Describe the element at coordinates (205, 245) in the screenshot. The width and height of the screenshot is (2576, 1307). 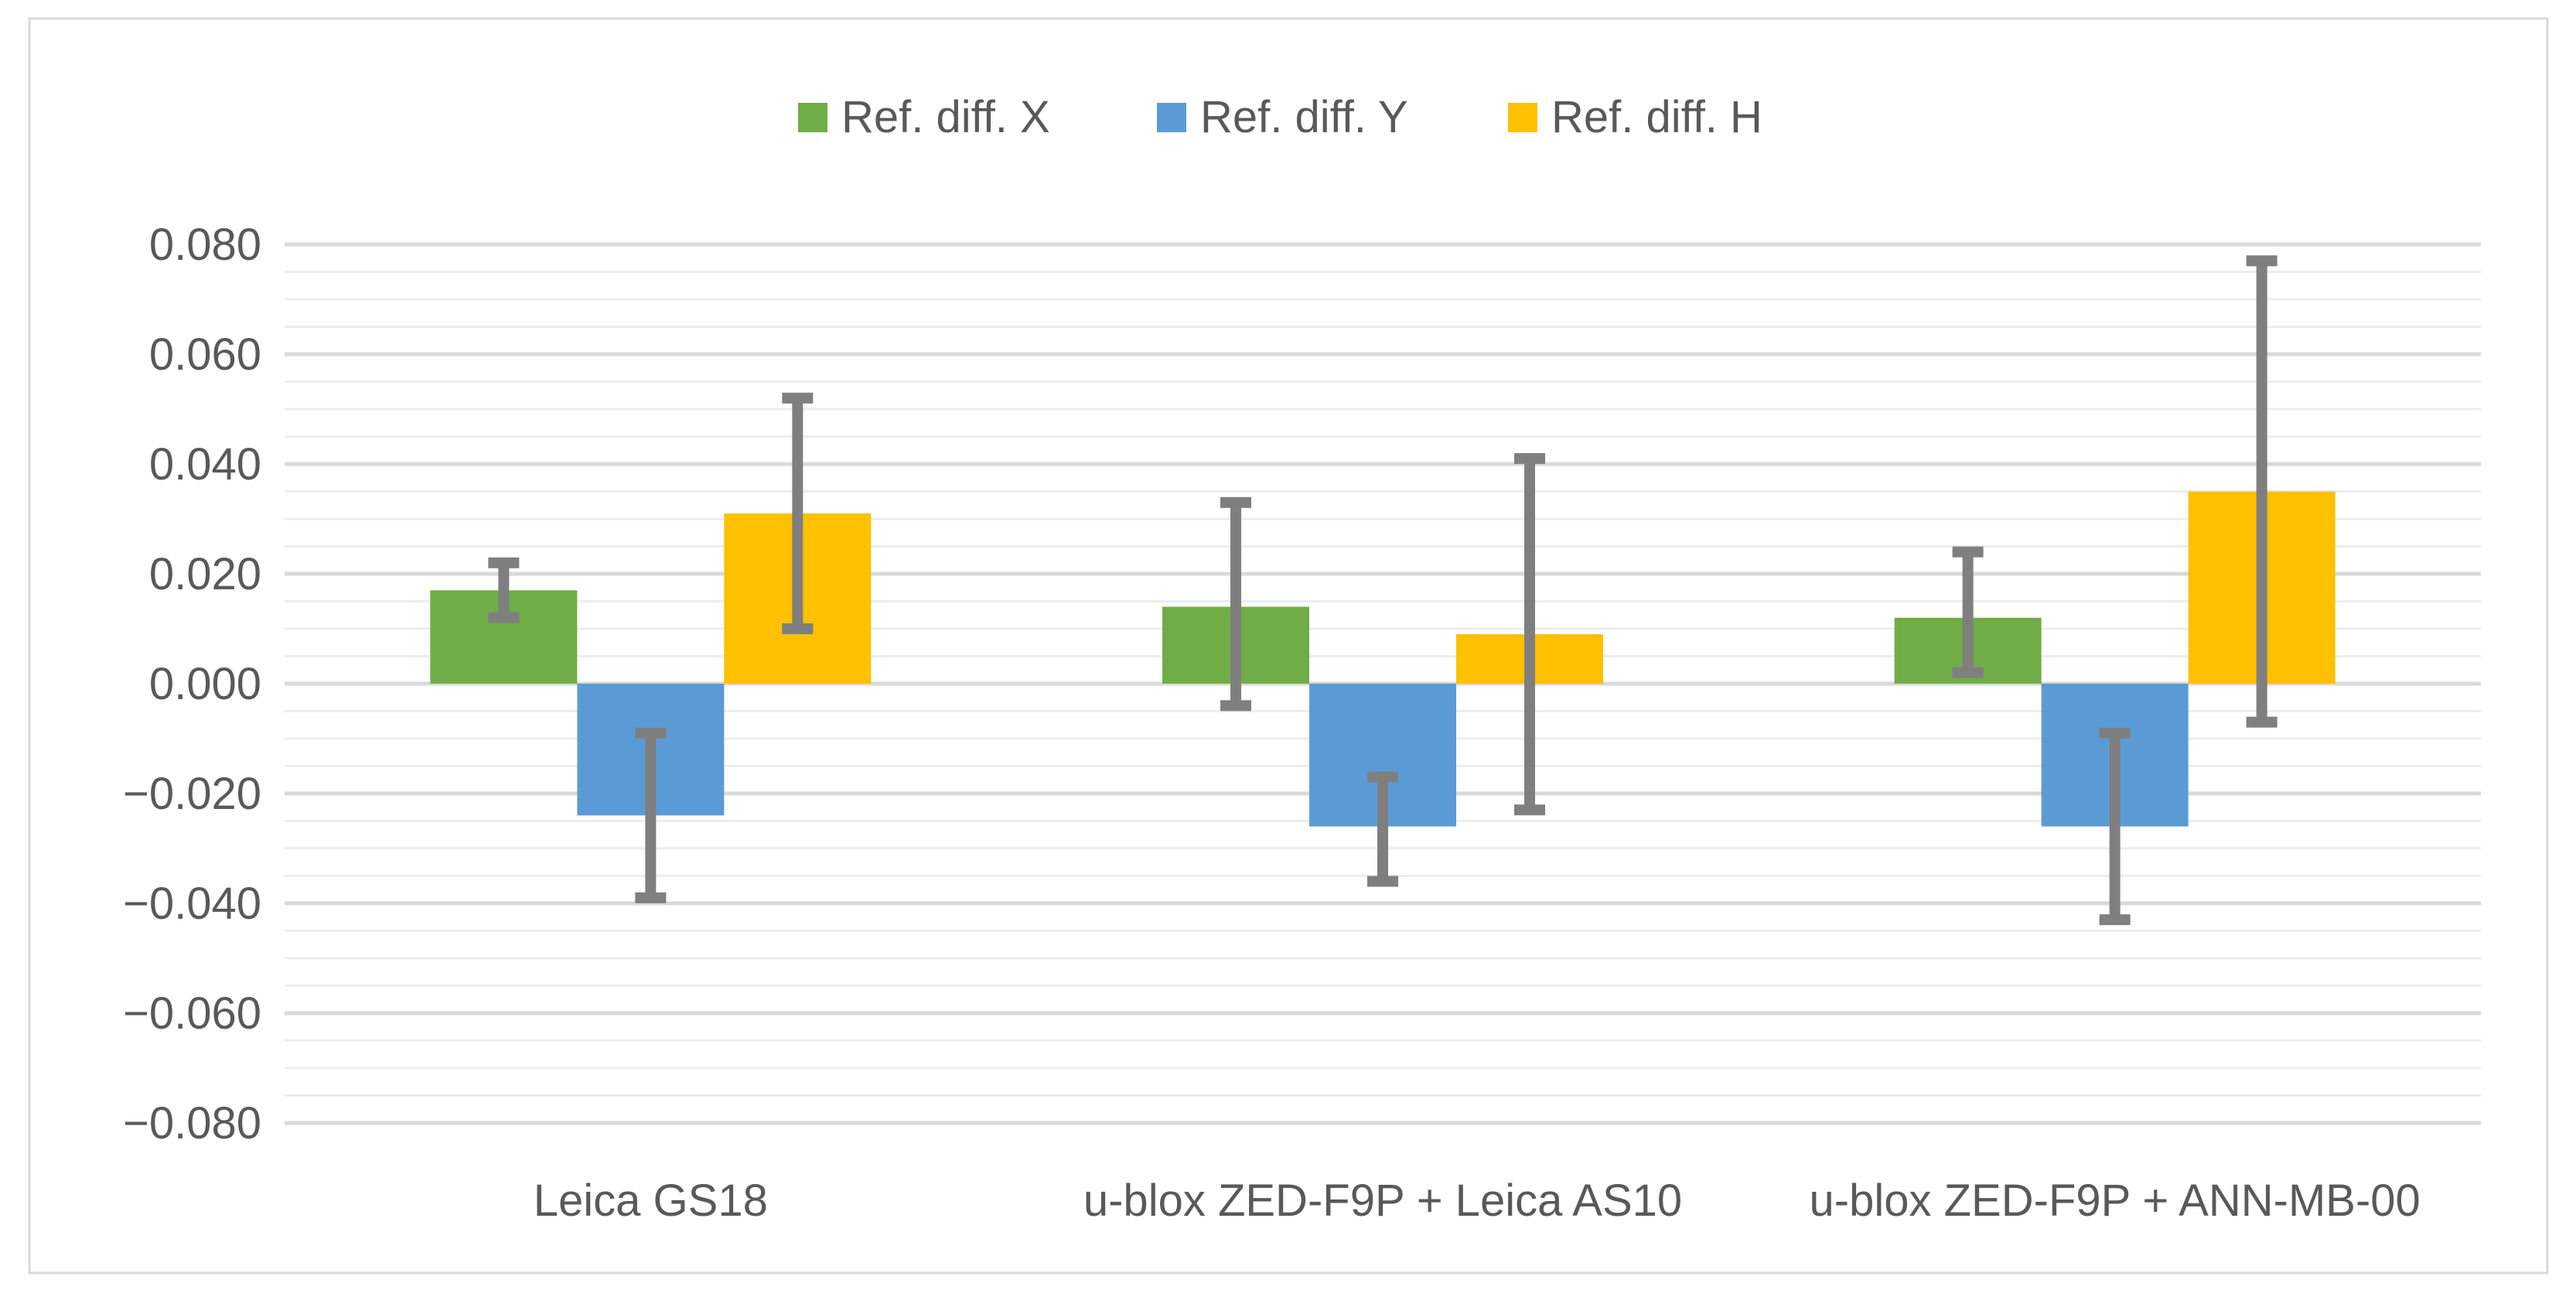
I see `y-tick-label: 0.080` at that location.